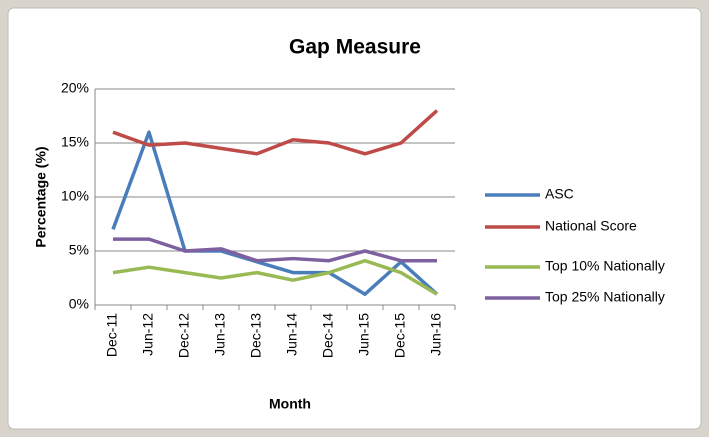 This screenshot has height=437, width=709. Describe the element at coordinates (328, 335) in the screenshot. I see `x-tick-label: Dec-14` at that location.